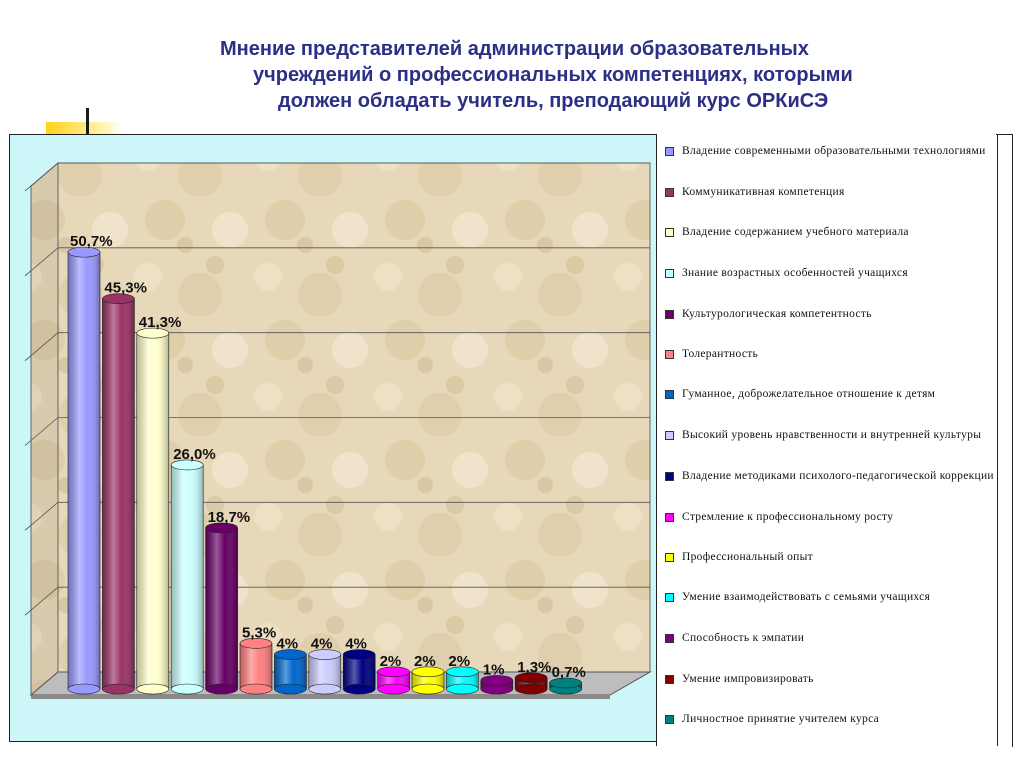  What do you see at coordinates (569, 672) in the screenshot?
I see `bar-data-label: 0,7%` at bounding box center [569, 672].